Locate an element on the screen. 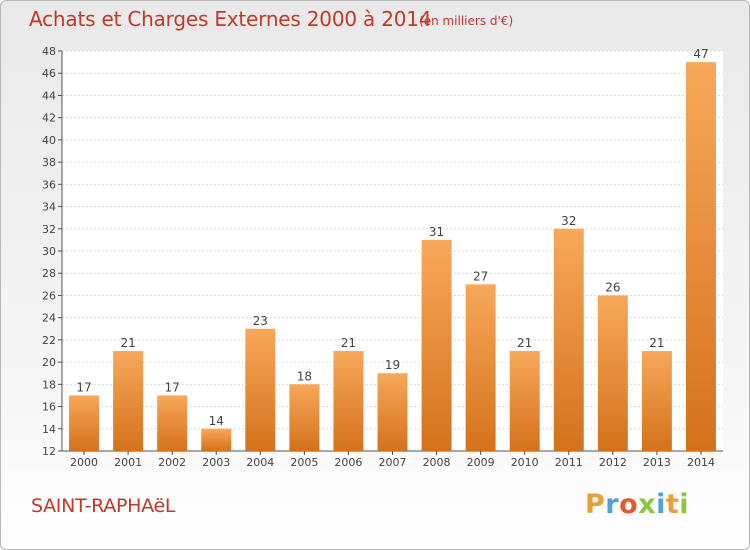 This screenshot has height=550, width=750. x-tick-label: 2012 is located at coordinates (613, 462).